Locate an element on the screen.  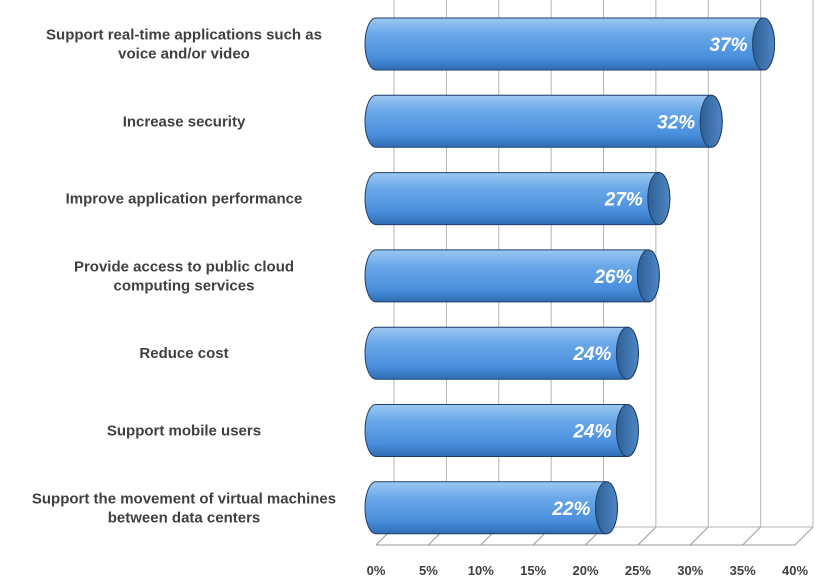
data-label: 27% is located at coordinates (623, 200).